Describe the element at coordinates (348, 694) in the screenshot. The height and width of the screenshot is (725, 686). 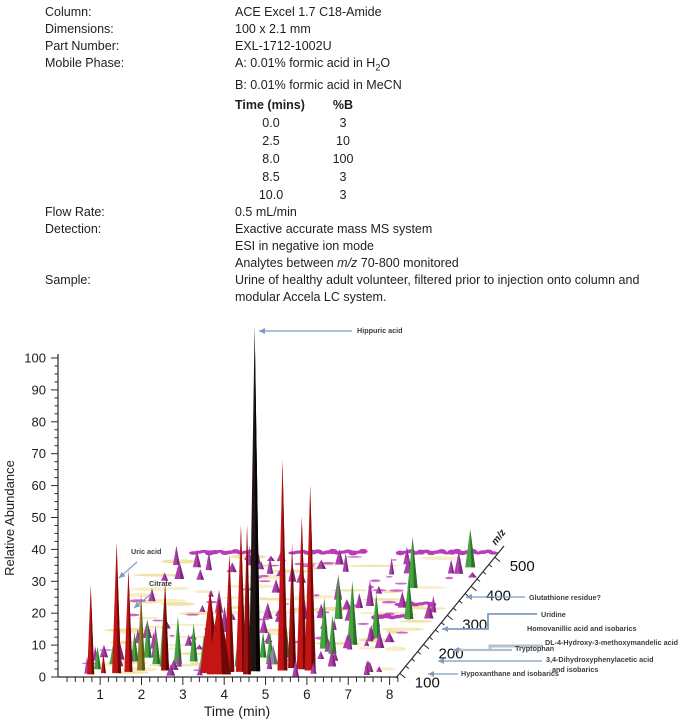
I see `x-tick-label: 7` at that location.